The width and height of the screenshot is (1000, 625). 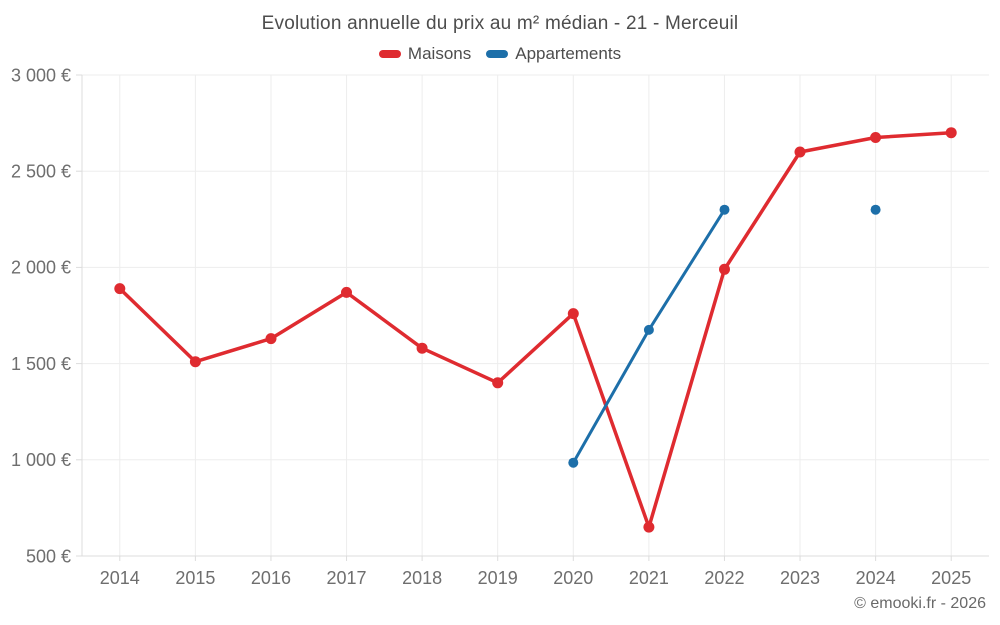 What do you see at coordinates (271, 578) in the screenshot?
I see `x-axis-label: 2016` at bounding box center [271, 578].